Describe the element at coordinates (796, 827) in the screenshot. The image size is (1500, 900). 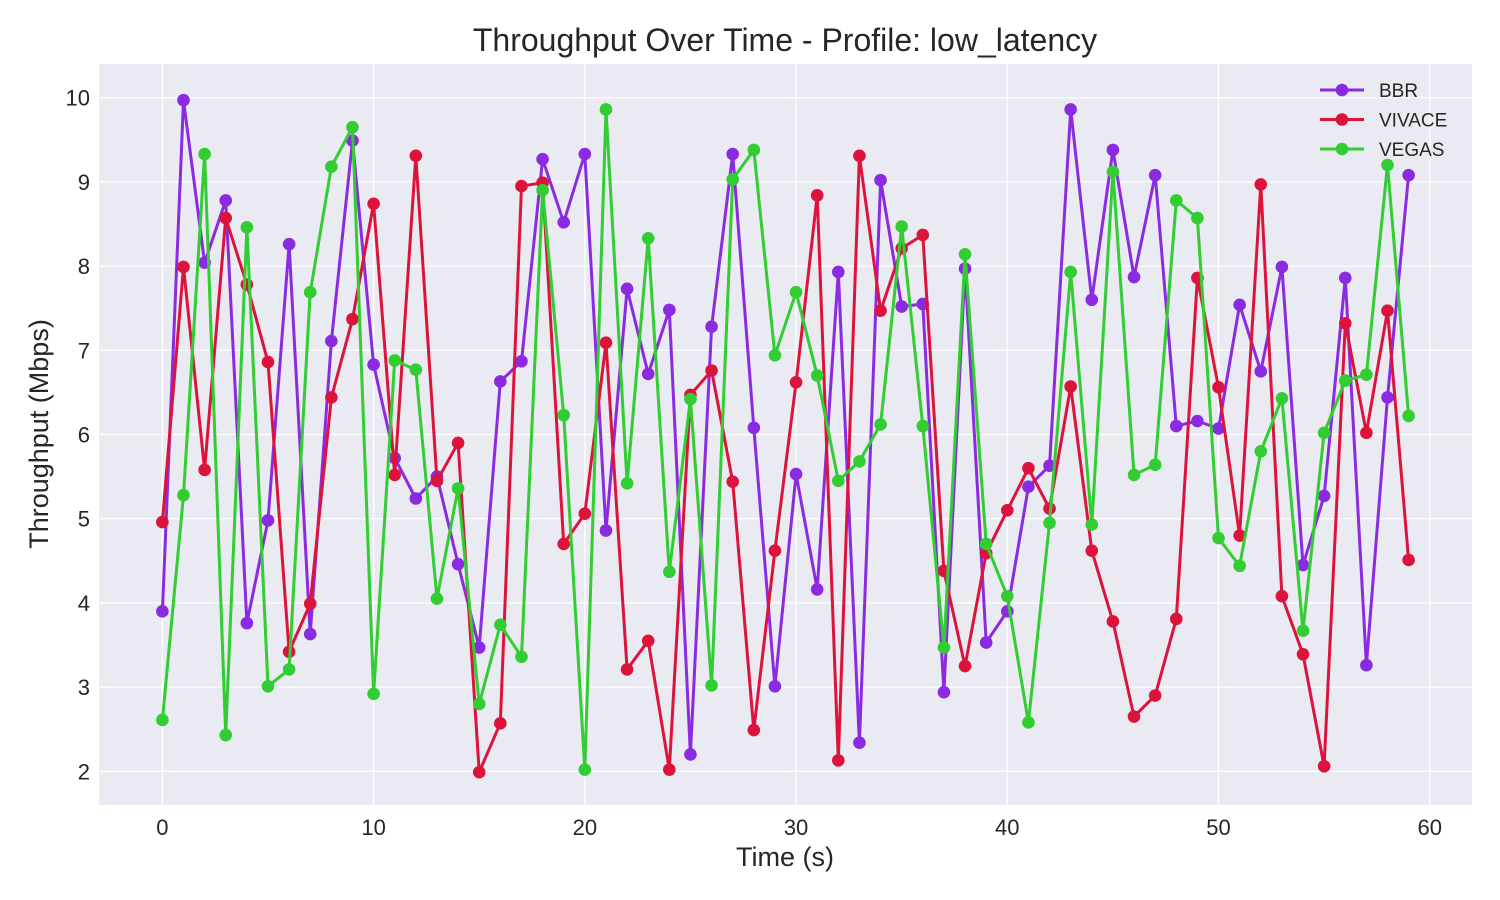
I see `x-tick-label: 30` at that location.